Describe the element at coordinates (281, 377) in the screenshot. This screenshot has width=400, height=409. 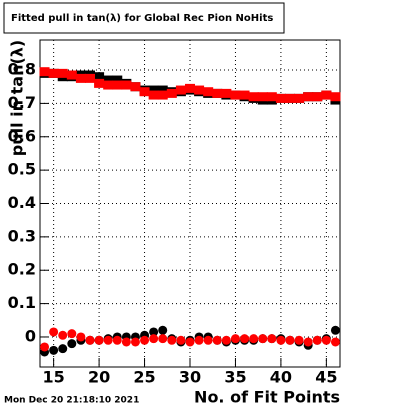
I see `x-tick-label: 40` at that location.